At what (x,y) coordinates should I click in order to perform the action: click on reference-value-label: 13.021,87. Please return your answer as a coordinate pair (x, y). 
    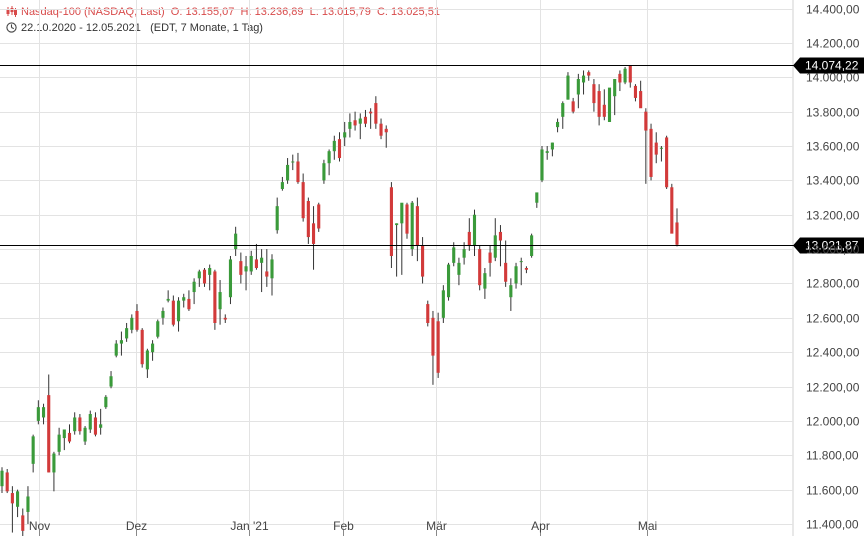
    Looking at the image, I should click on (832, 246).